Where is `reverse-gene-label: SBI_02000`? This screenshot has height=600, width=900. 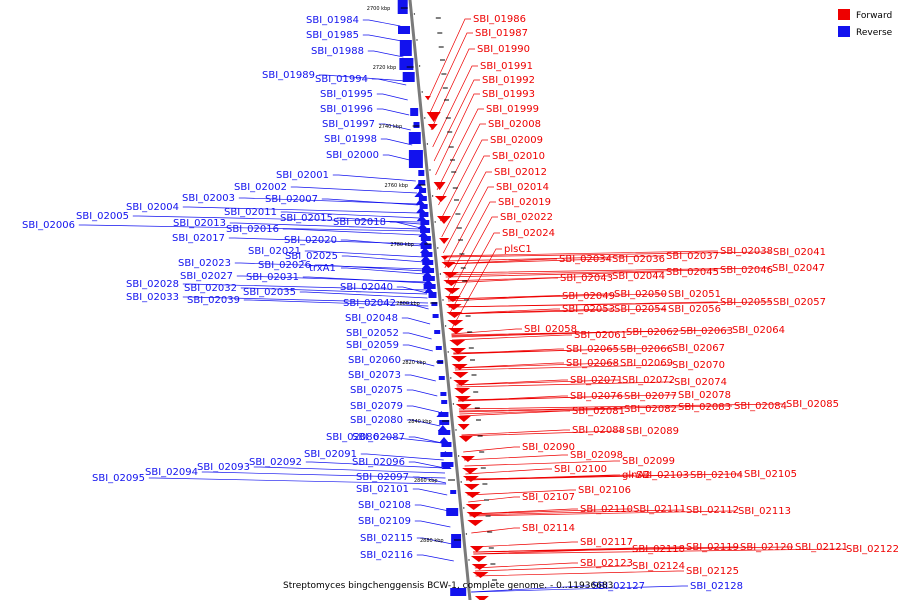
reverse-gene-label: SBI_02000 is located at coordinates (352, 155).